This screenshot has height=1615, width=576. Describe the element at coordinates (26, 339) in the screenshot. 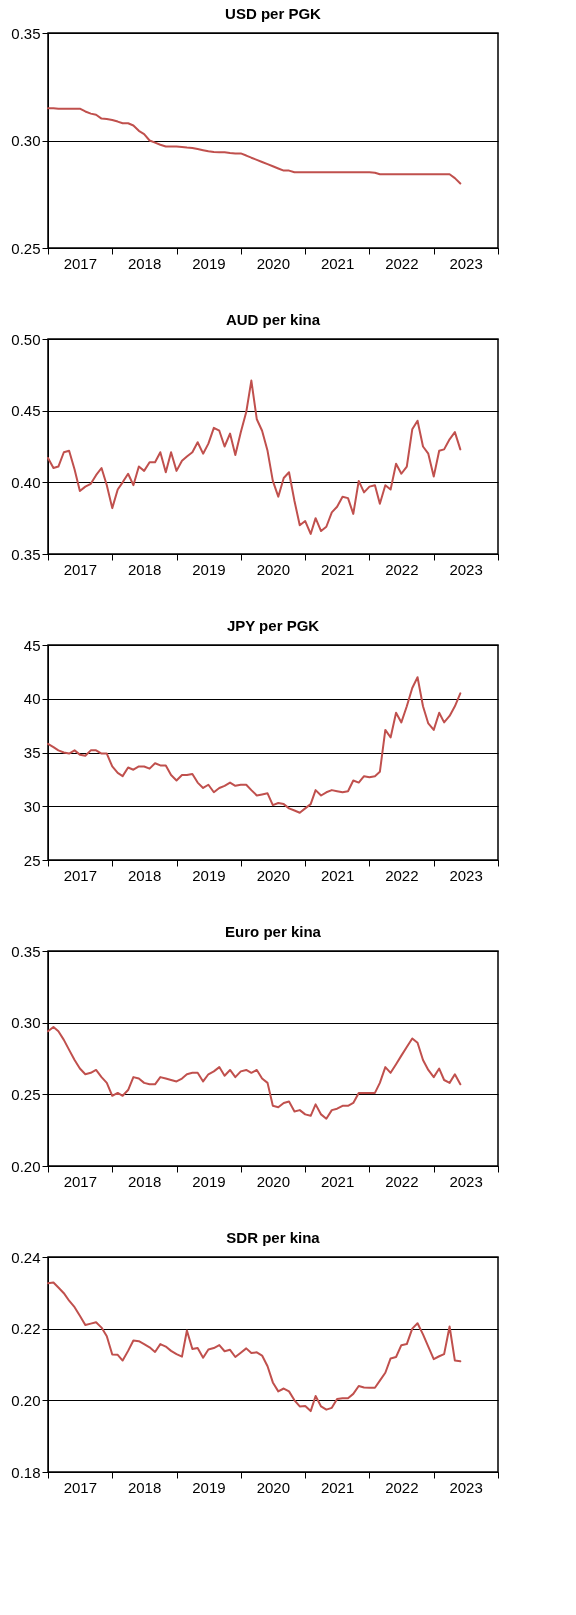

I see `y-tick-label: 0.50` at that location.